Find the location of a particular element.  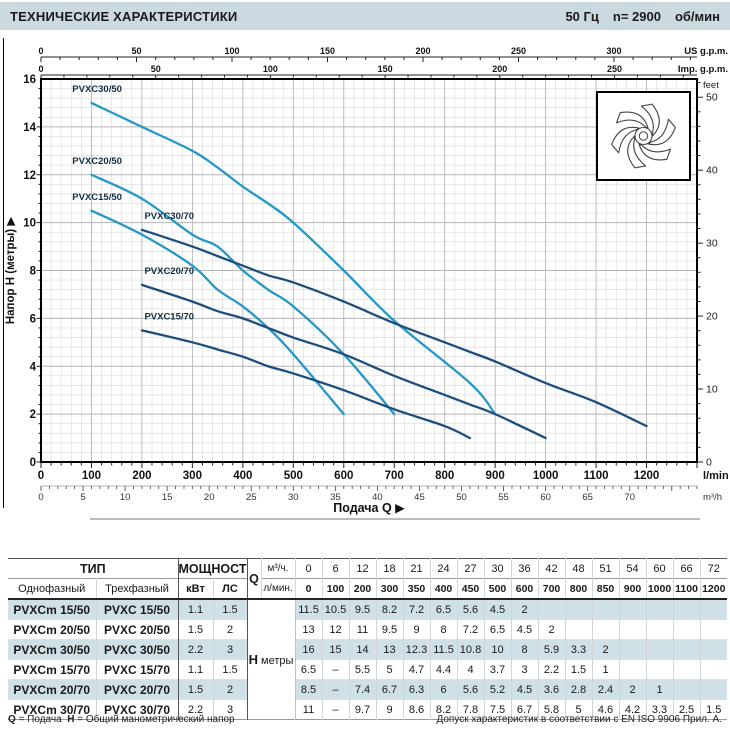

three-phase-model: PVXC 30/70 is located at coordinates (137, 709).